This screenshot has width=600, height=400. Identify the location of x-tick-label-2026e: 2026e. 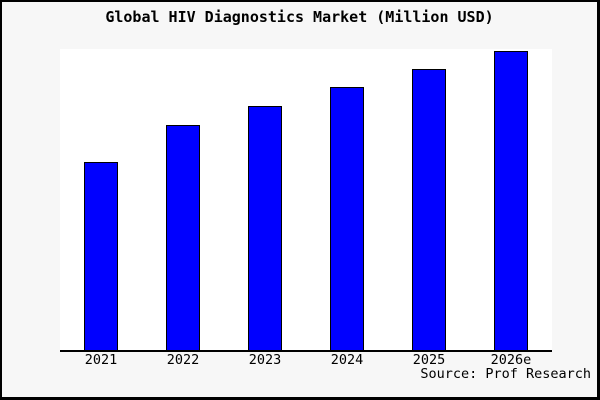
(511, 360).